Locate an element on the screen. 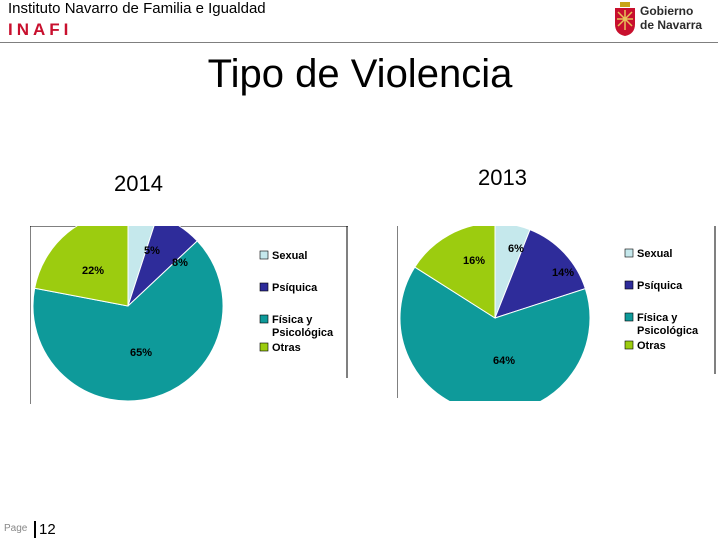  legend-swatch-sexual-2013 is located at coordinates (629, 253).